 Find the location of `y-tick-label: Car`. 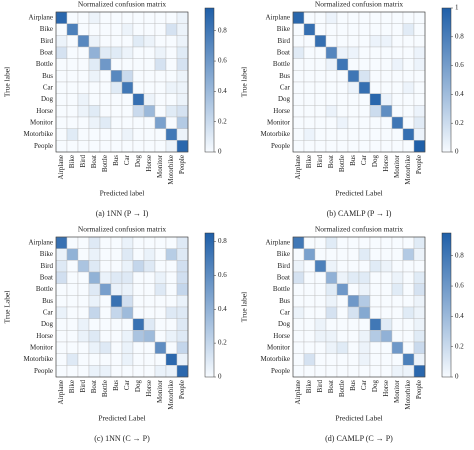

y-tick-label: Car is located at coordinates (48, 87).